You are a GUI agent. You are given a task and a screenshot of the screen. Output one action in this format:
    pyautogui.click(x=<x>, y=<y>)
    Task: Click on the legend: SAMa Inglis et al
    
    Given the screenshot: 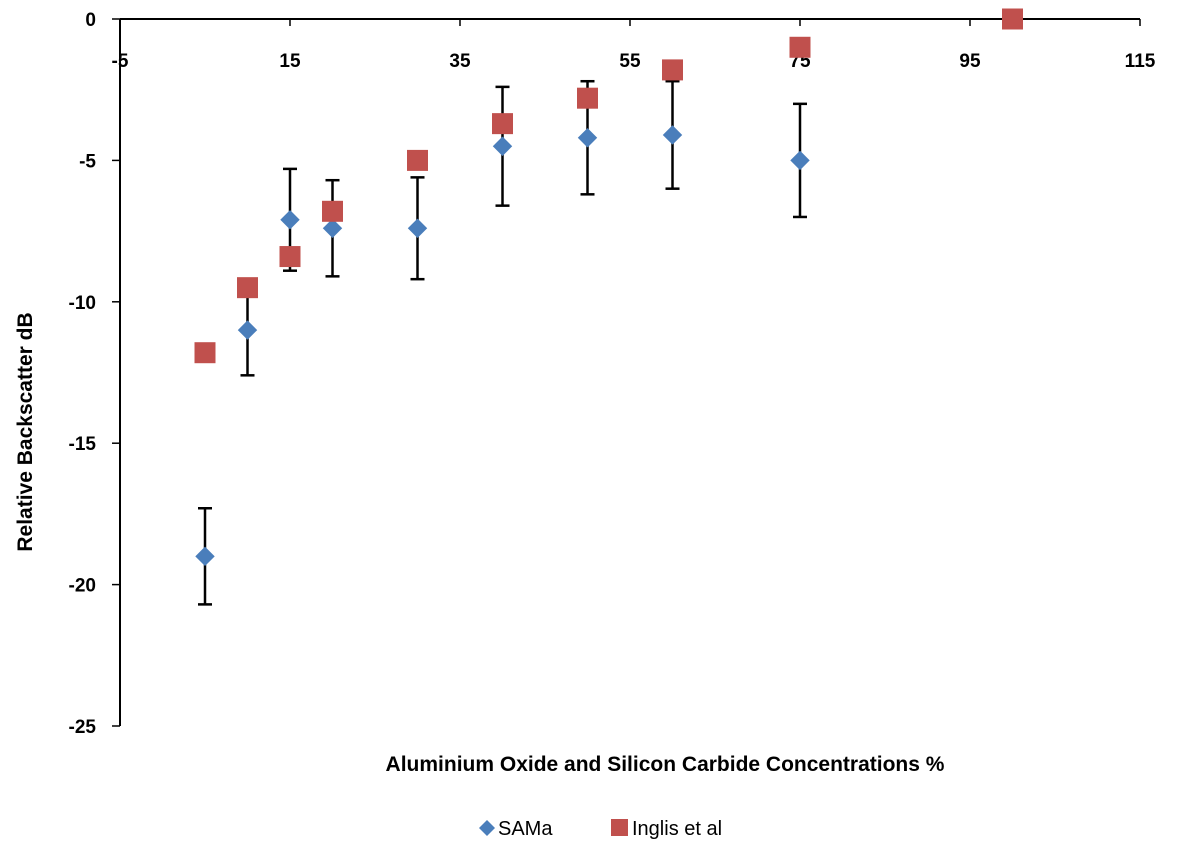 What is the action you would take?
    pyautogui.click(x=600, y=829)
    